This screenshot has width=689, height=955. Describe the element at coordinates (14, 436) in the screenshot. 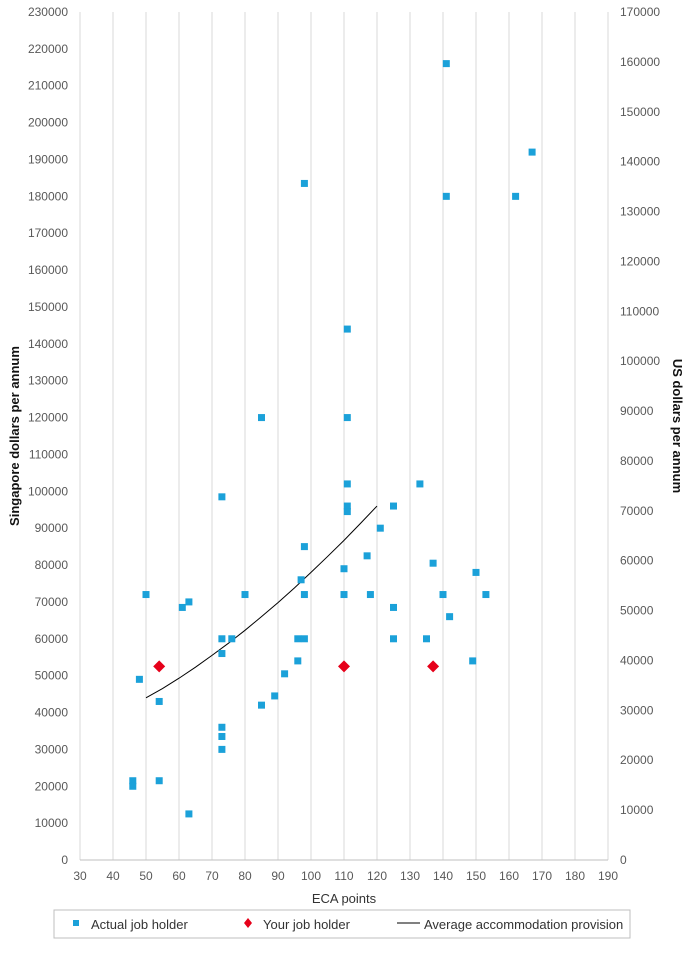

I see `y-axis-title: Singapore dollars per annum` at that location.